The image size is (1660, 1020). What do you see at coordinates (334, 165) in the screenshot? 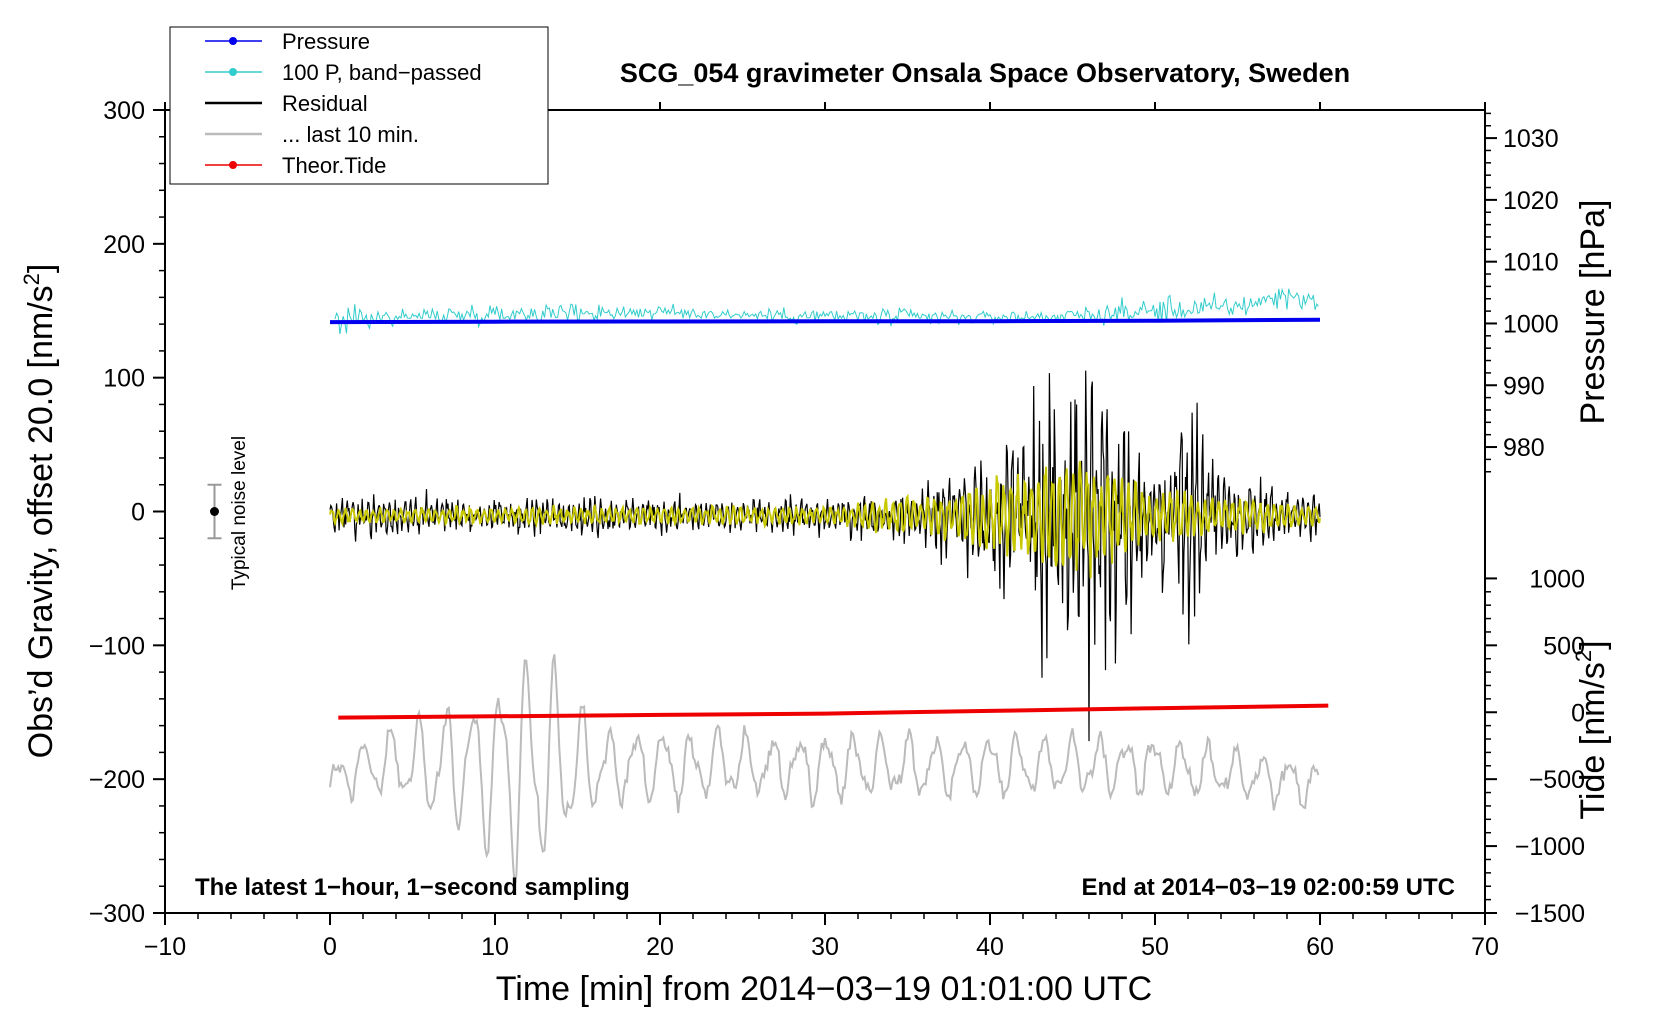
I see `legend-label: Theor.Tide` at bounding box center [334, 165].